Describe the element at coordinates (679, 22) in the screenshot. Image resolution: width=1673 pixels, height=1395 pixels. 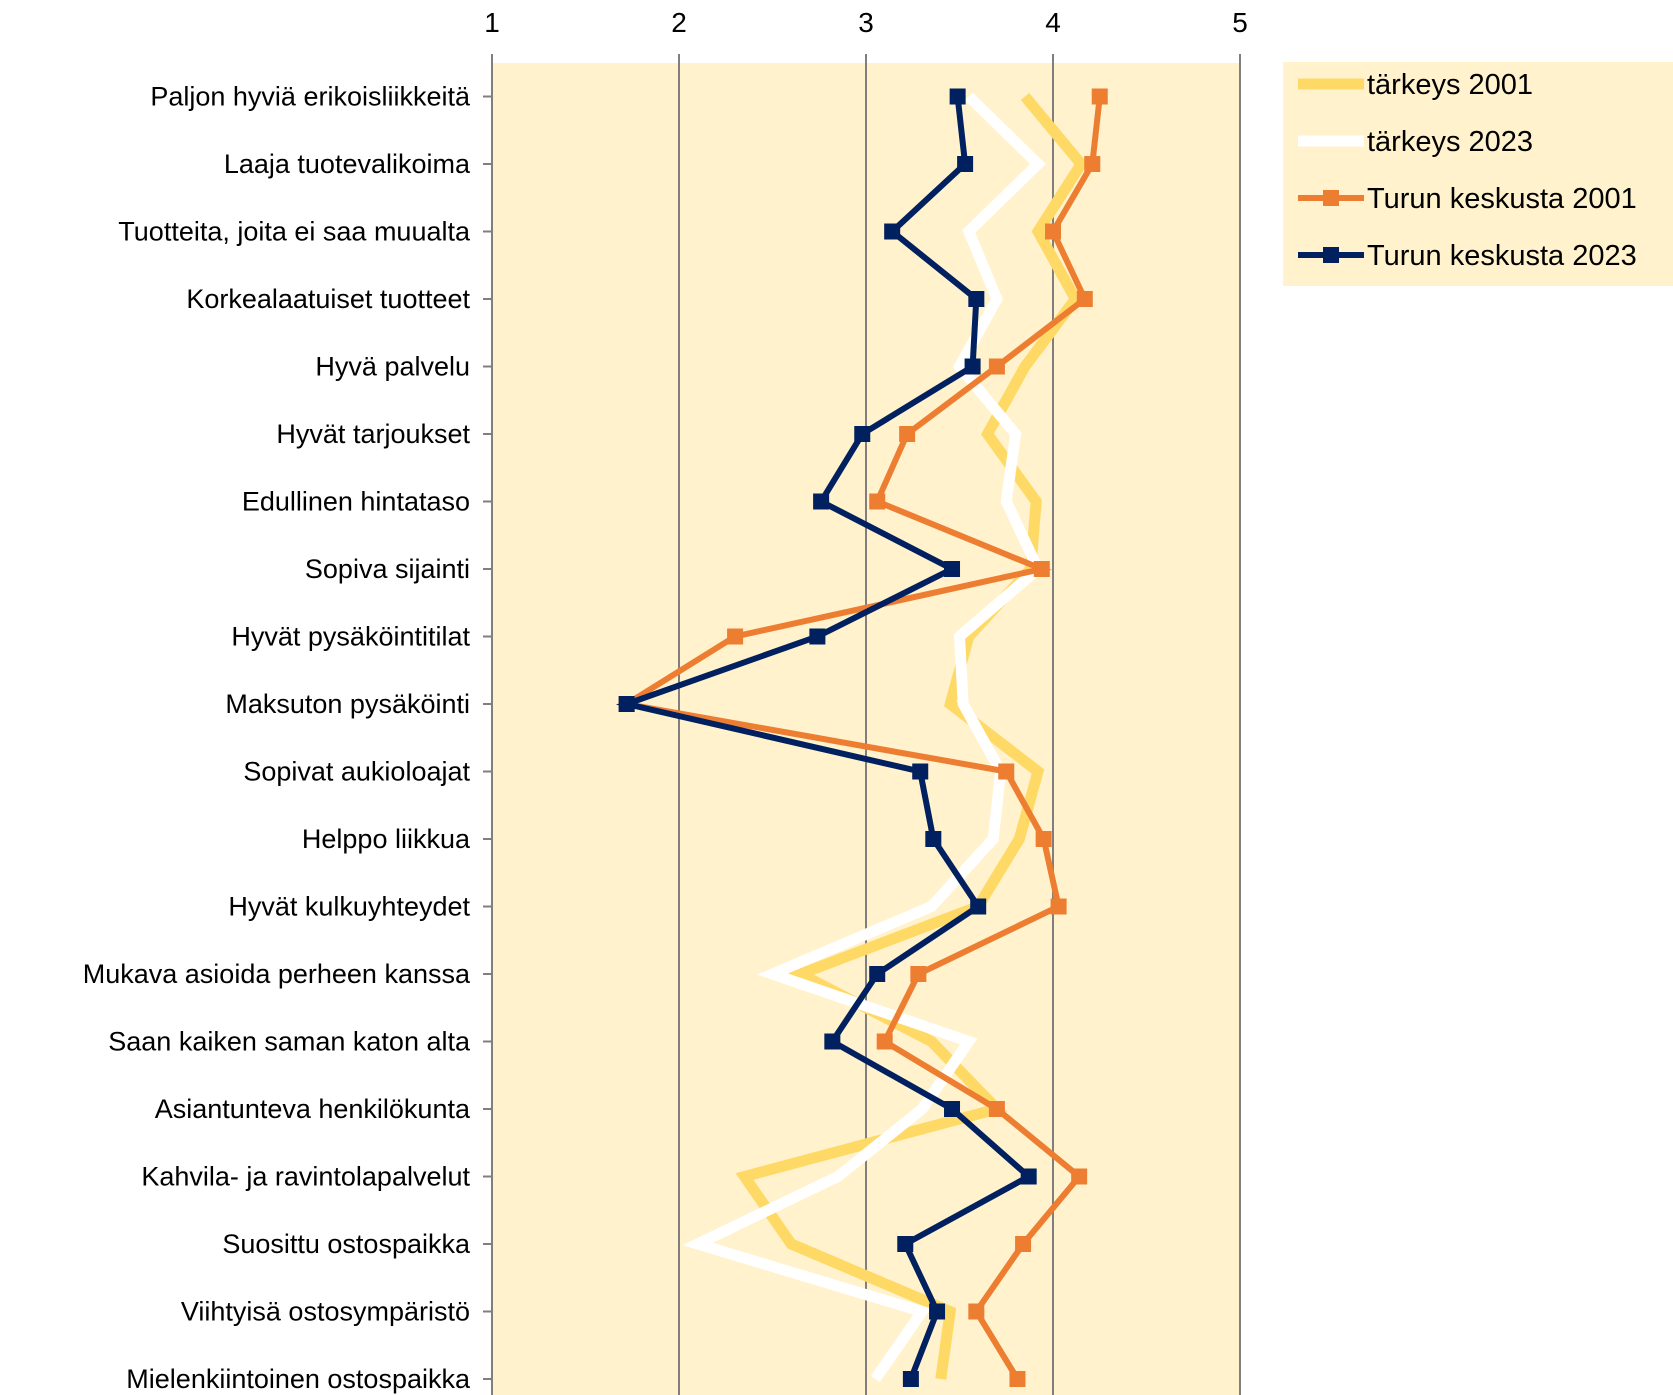
I see `x-tick-label: 2` at that location.